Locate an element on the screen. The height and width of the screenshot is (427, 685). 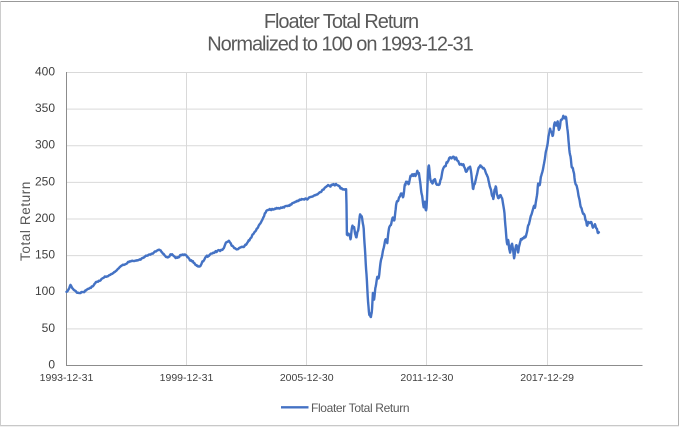
svg-text: 1993-12-31 is located at coordinates (67, 378).